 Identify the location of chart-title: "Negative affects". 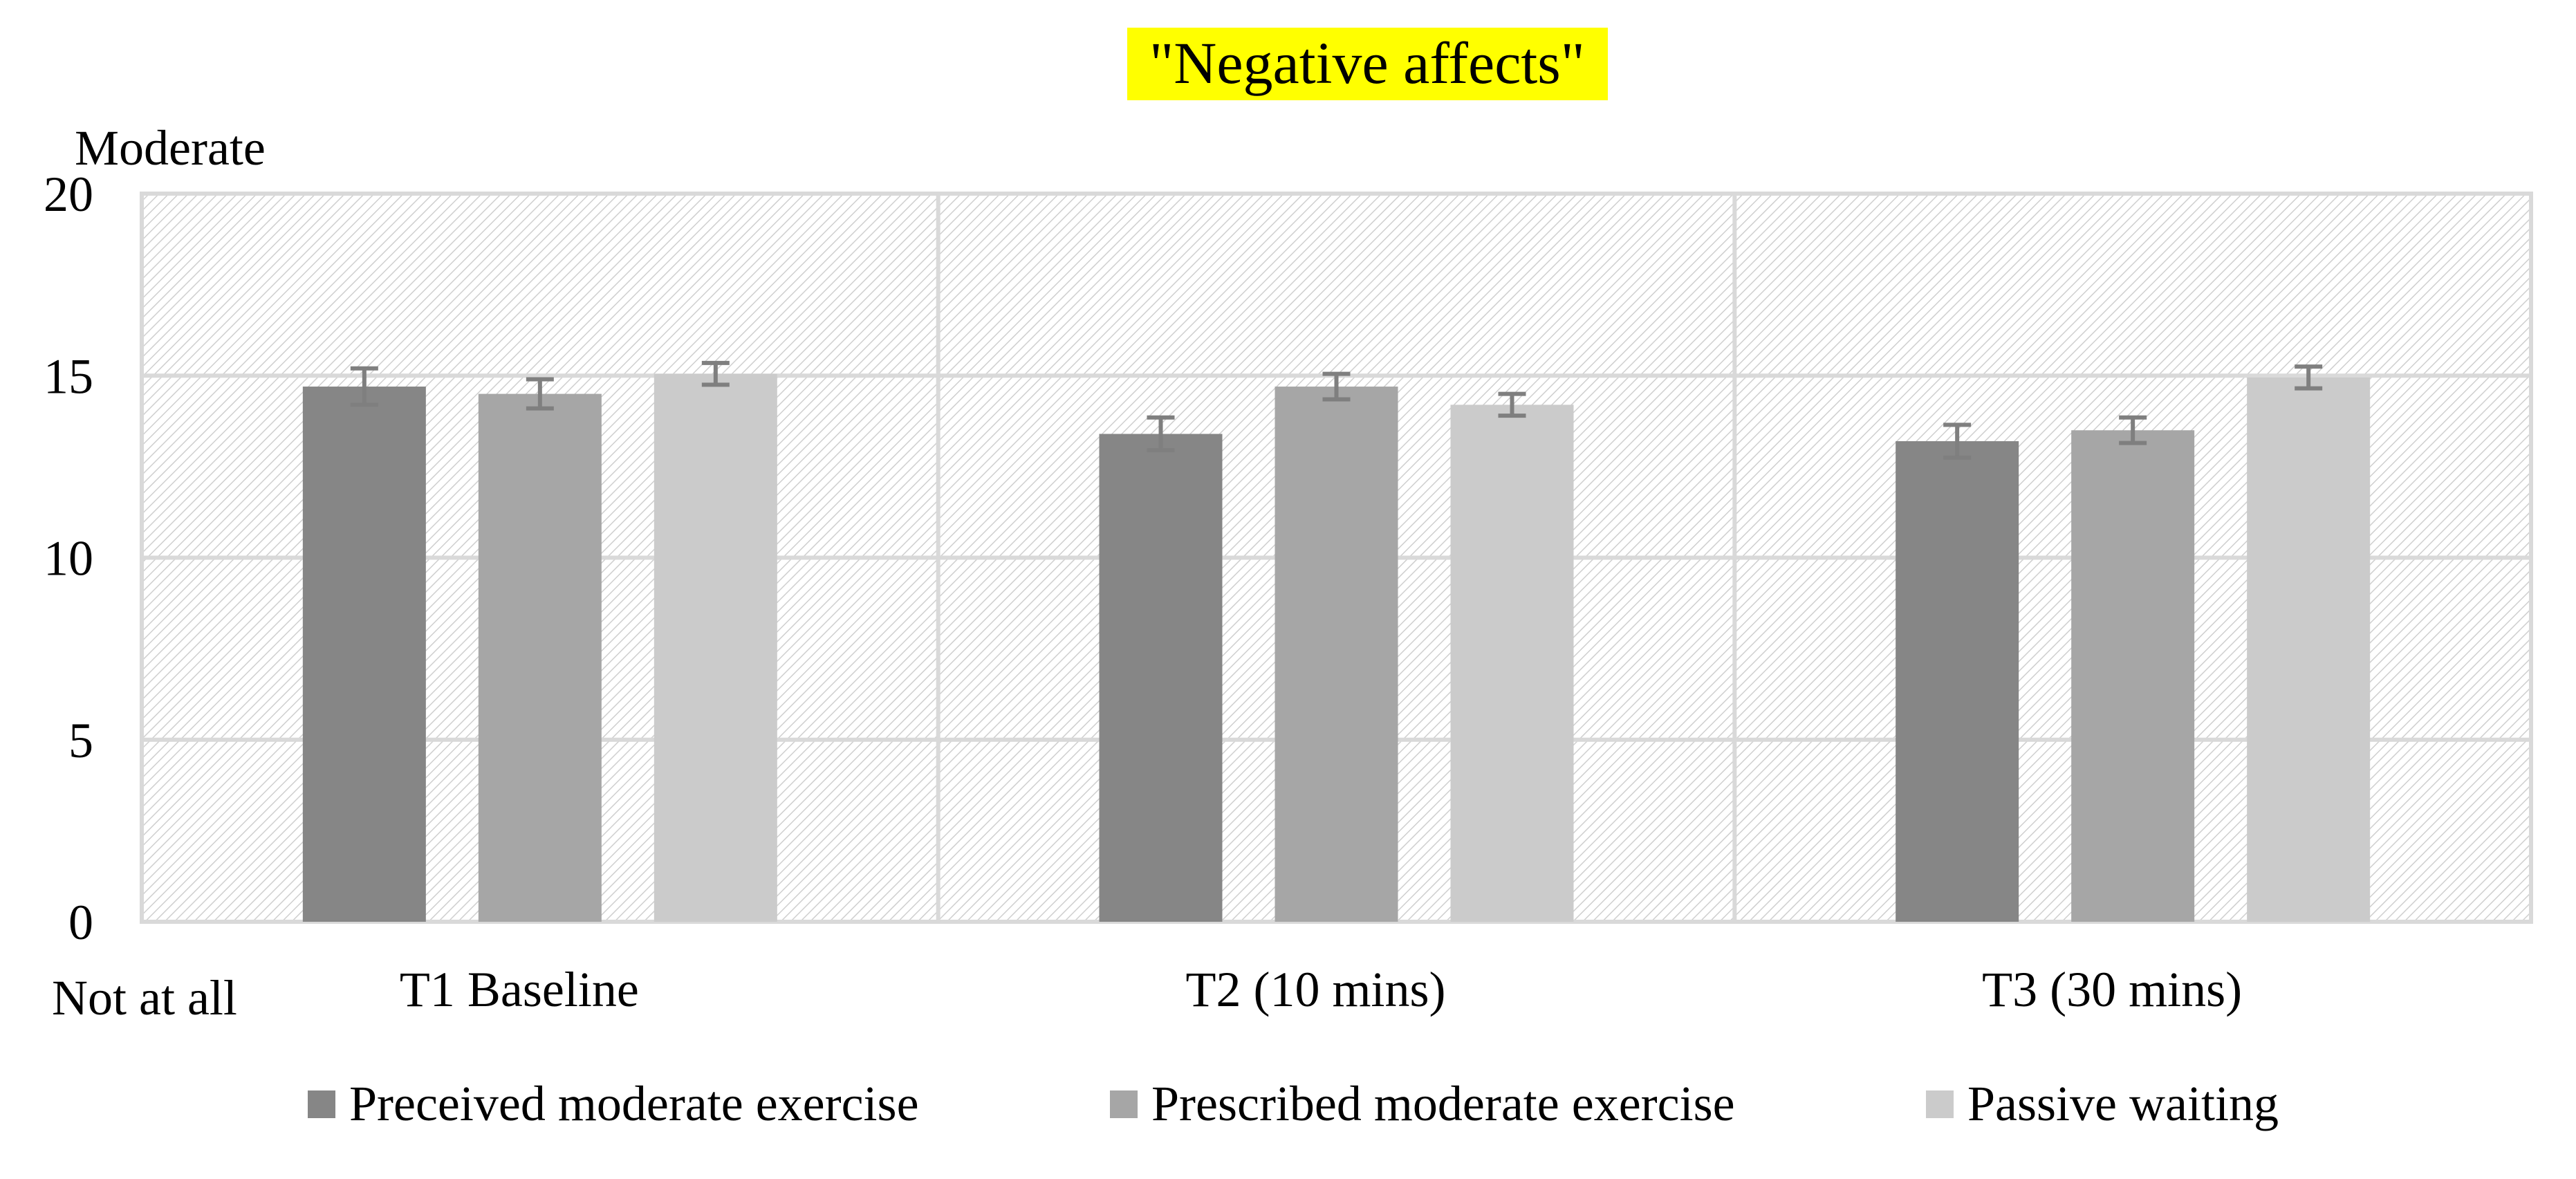
(1367, 63).